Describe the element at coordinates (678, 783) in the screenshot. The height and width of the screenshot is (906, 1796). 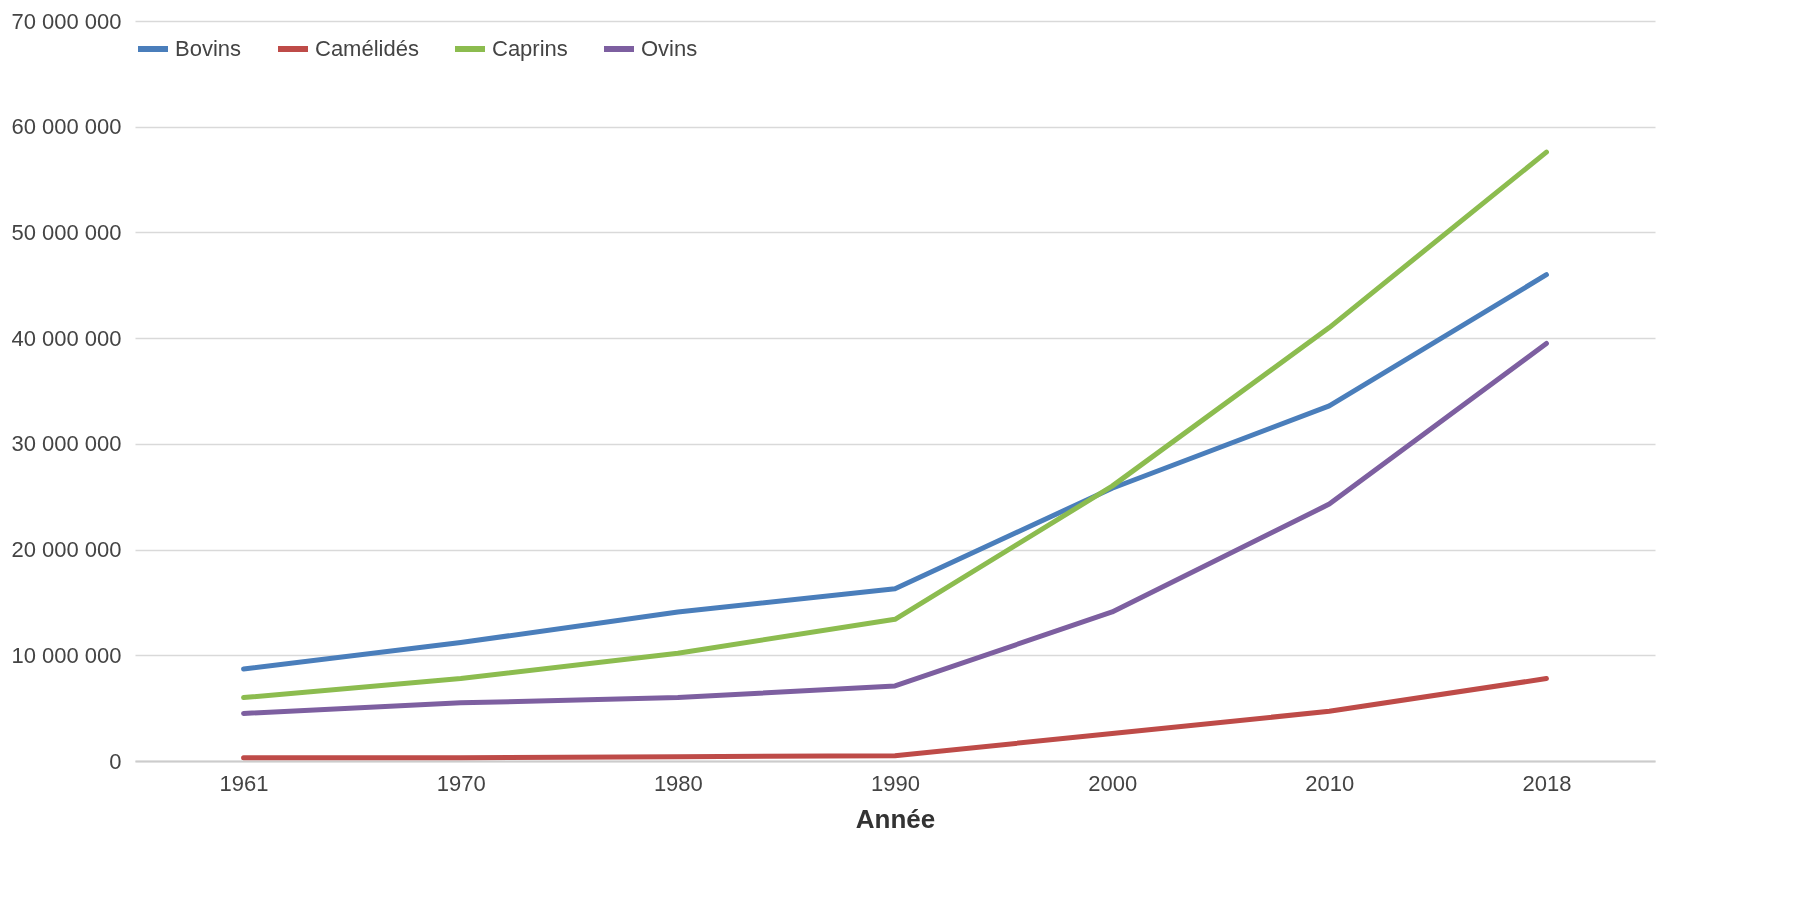
I see `x-tick-label: 1980` at that location.